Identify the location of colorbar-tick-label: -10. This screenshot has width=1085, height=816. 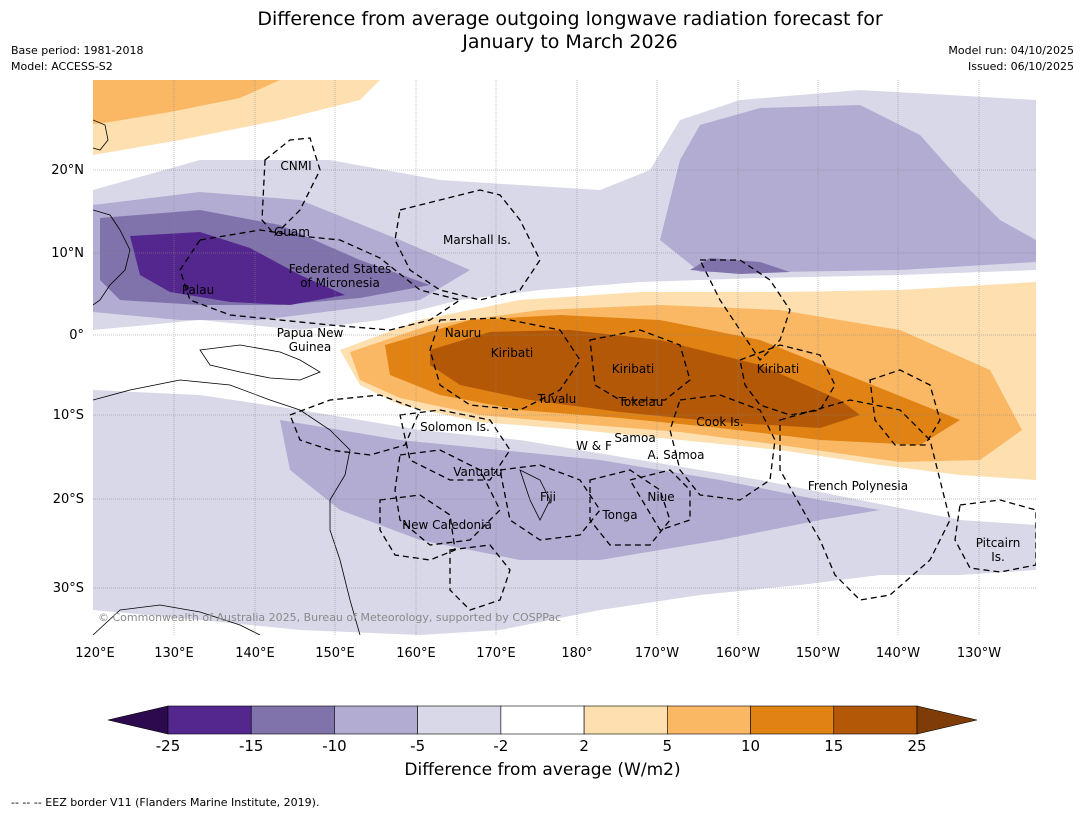
(334, 746).